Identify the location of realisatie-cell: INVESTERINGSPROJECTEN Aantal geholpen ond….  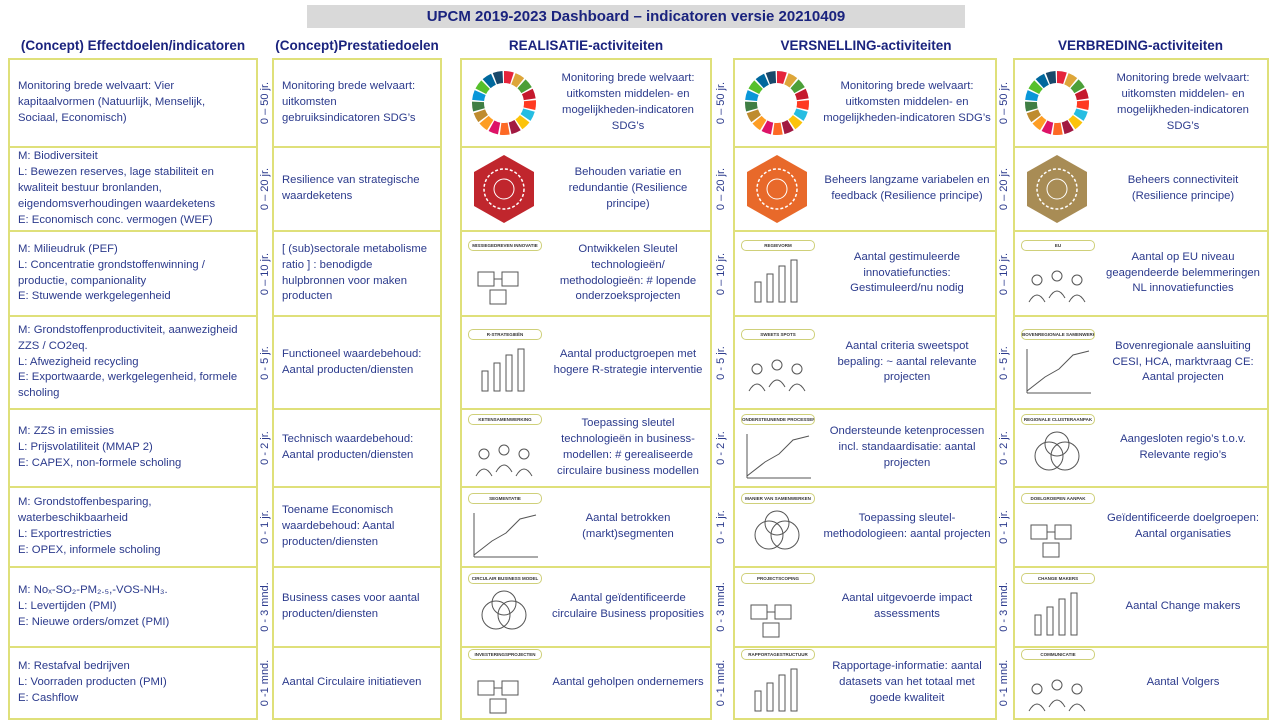
(586, 683).